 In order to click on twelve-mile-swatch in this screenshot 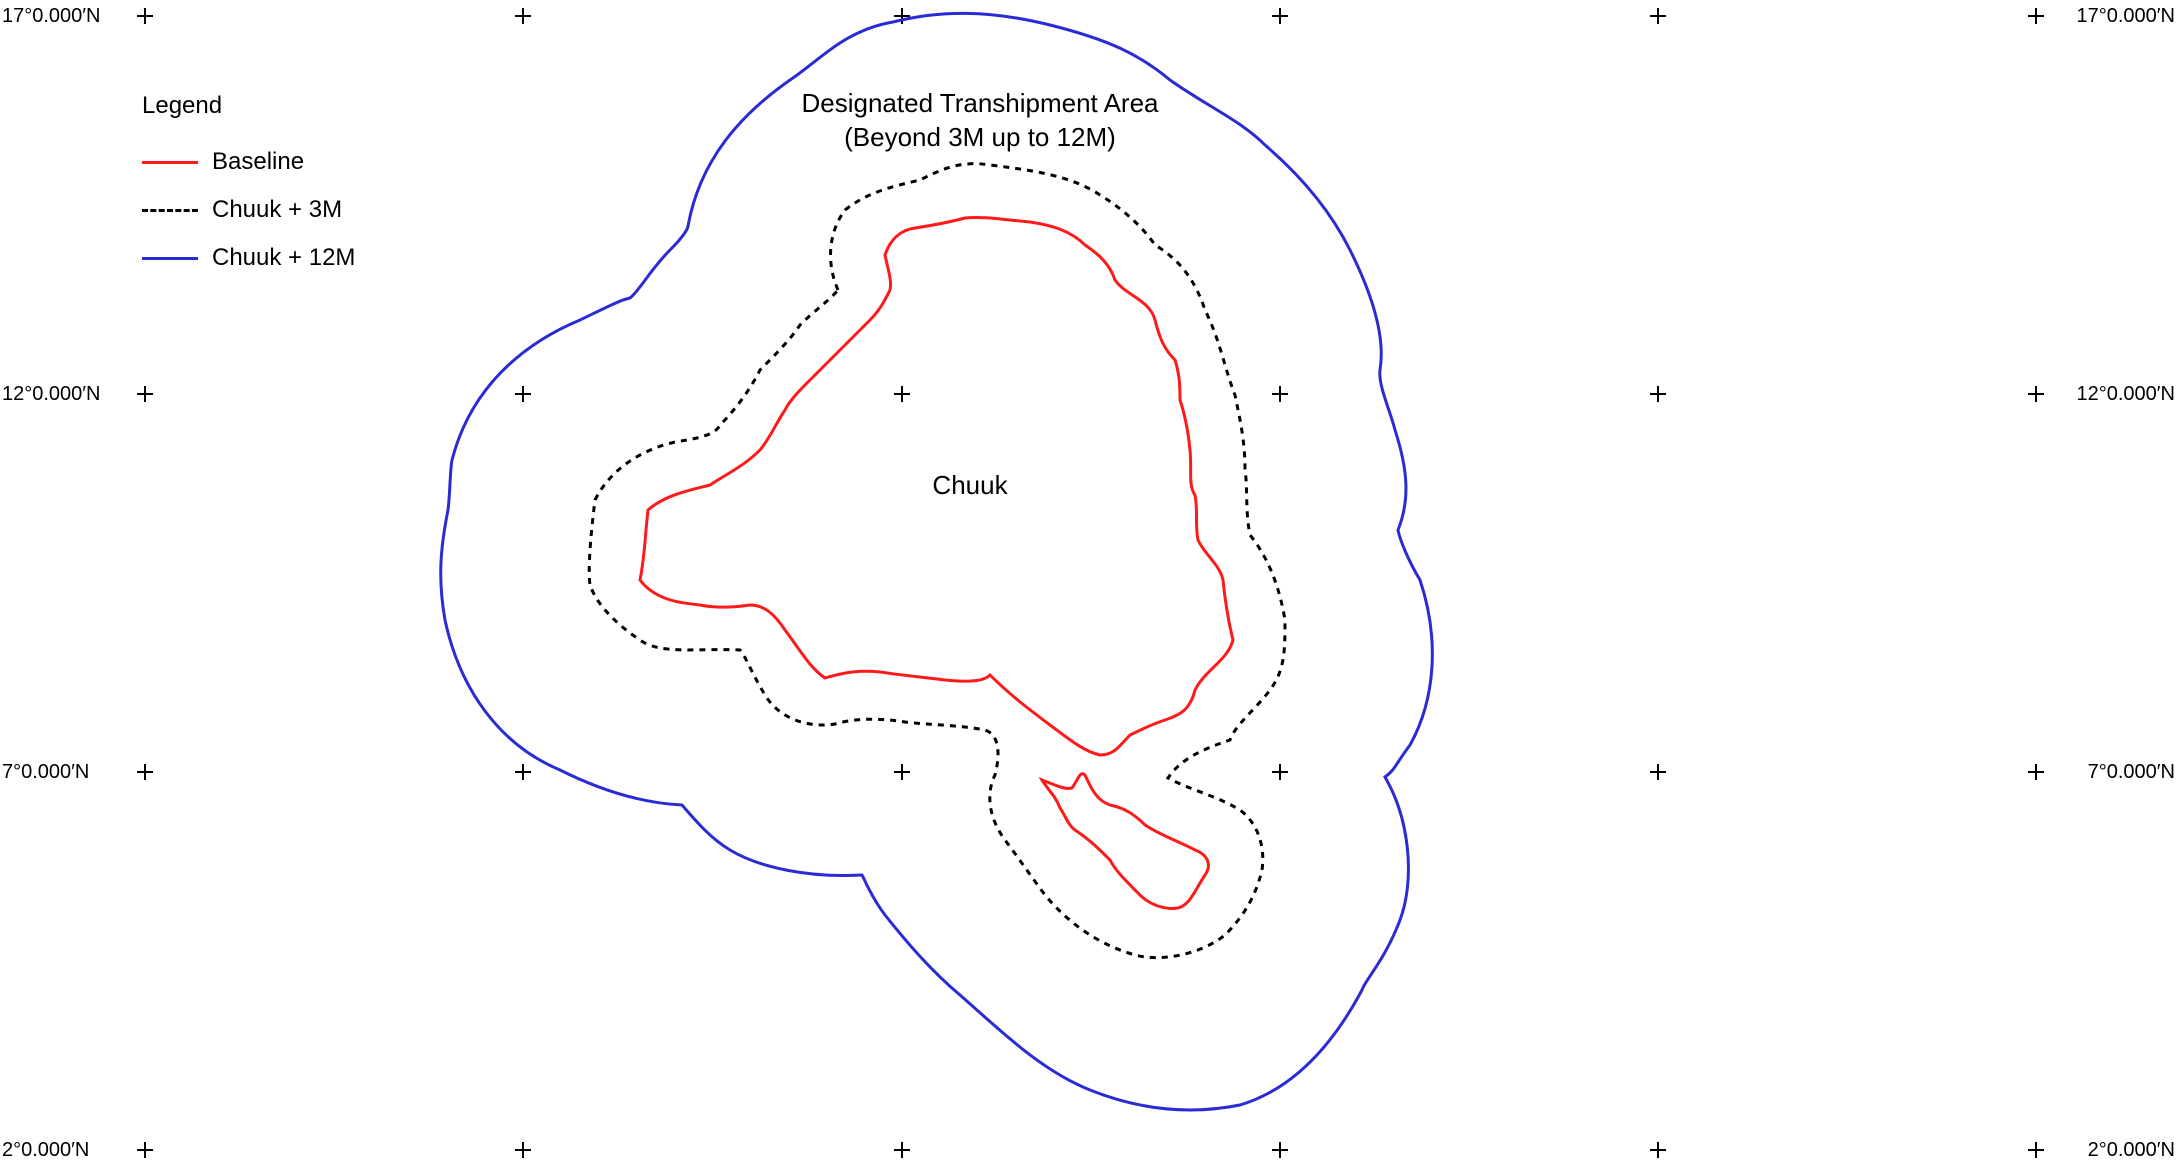, I will do `click(170, 258)`.